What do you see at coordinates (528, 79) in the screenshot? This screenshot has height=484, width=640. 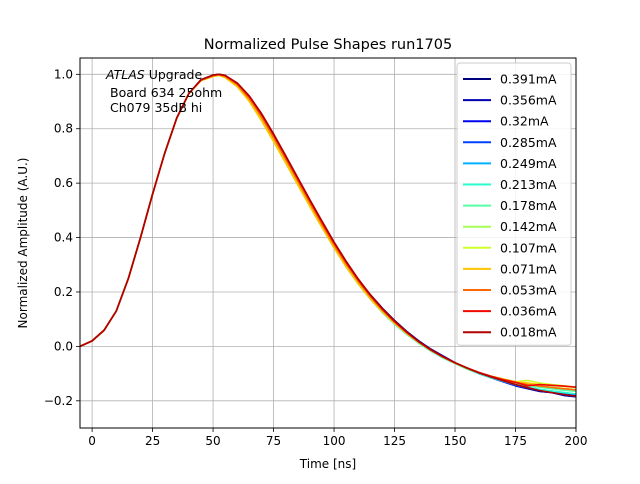 I see `legend-label: 0.391mA` at bounding box center [528, 79].